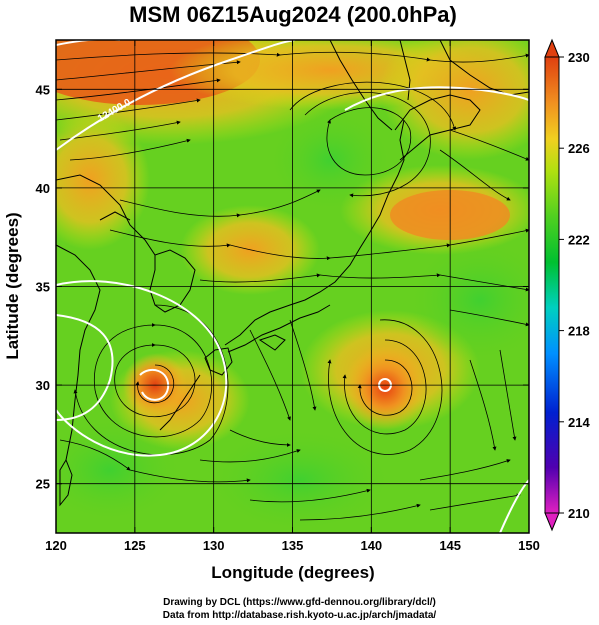 This screenshot has height=625, width=599. Describe the element at coordinates (293, 14) in the screenshot. I see `plot-title: MSM 06Z15Aug2024 (200.0hPa)` at that location.